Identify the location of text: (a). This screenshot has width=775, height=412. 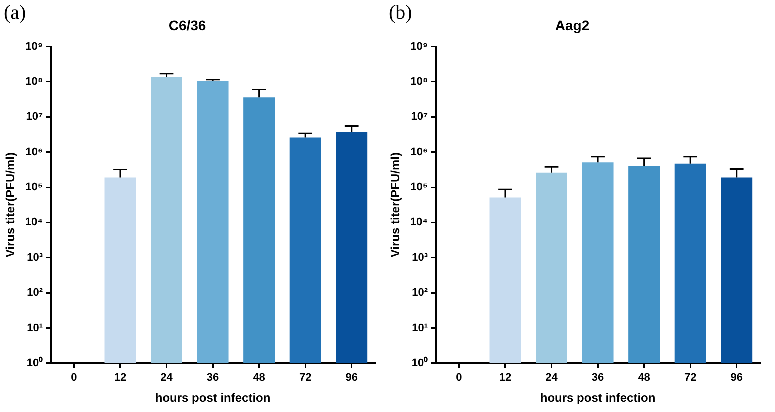
(15, 13).